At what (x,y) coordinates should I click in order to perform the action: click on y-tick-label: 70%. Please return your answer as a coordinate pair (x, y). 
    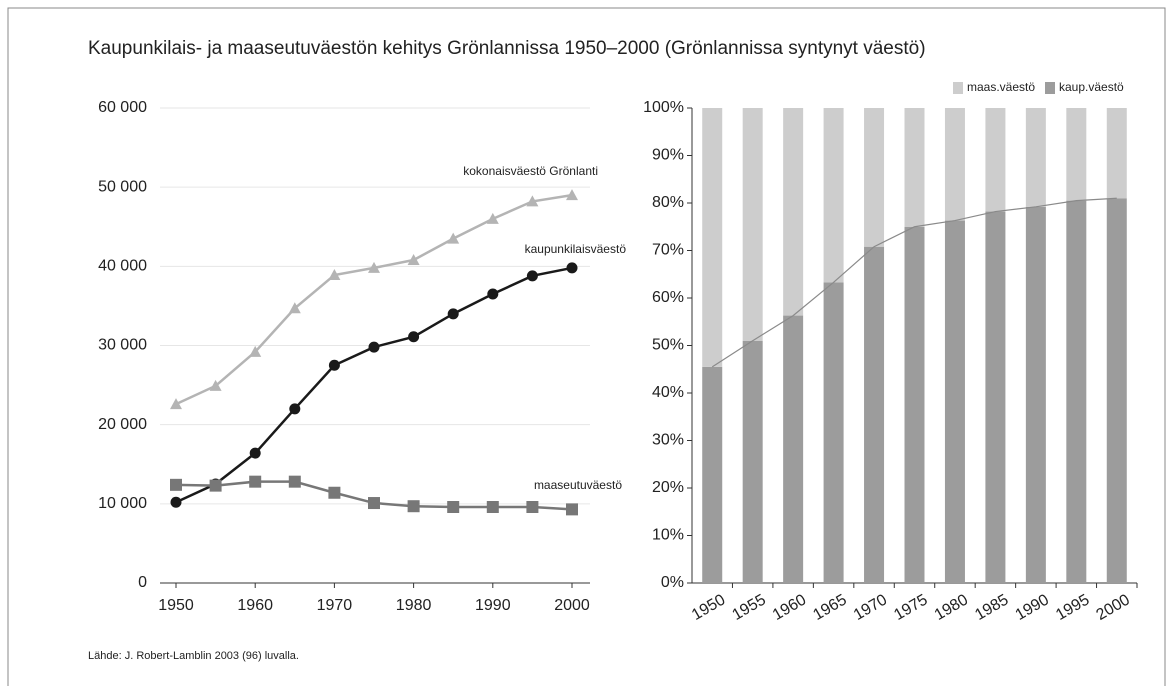
    Looking at the image, I should click on (668, 250).